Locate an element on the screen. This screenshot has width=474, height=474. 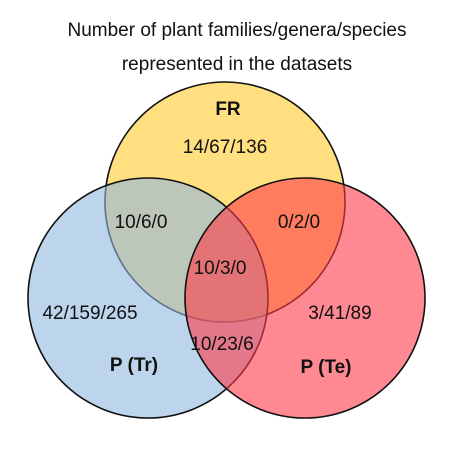
region-label: 3/41/89 is located at coordinates (339, 313).